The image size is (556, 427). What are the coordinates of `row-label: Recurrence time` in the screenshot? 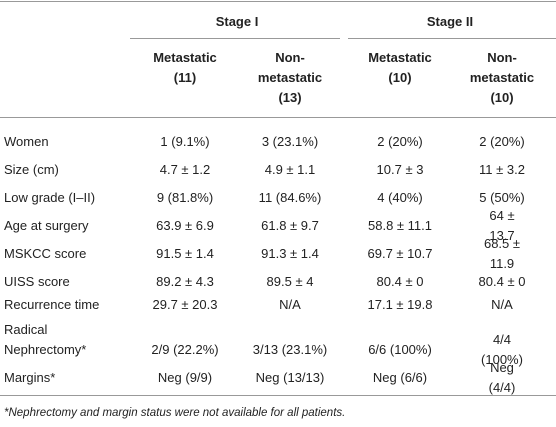 It's located at (52, 304).